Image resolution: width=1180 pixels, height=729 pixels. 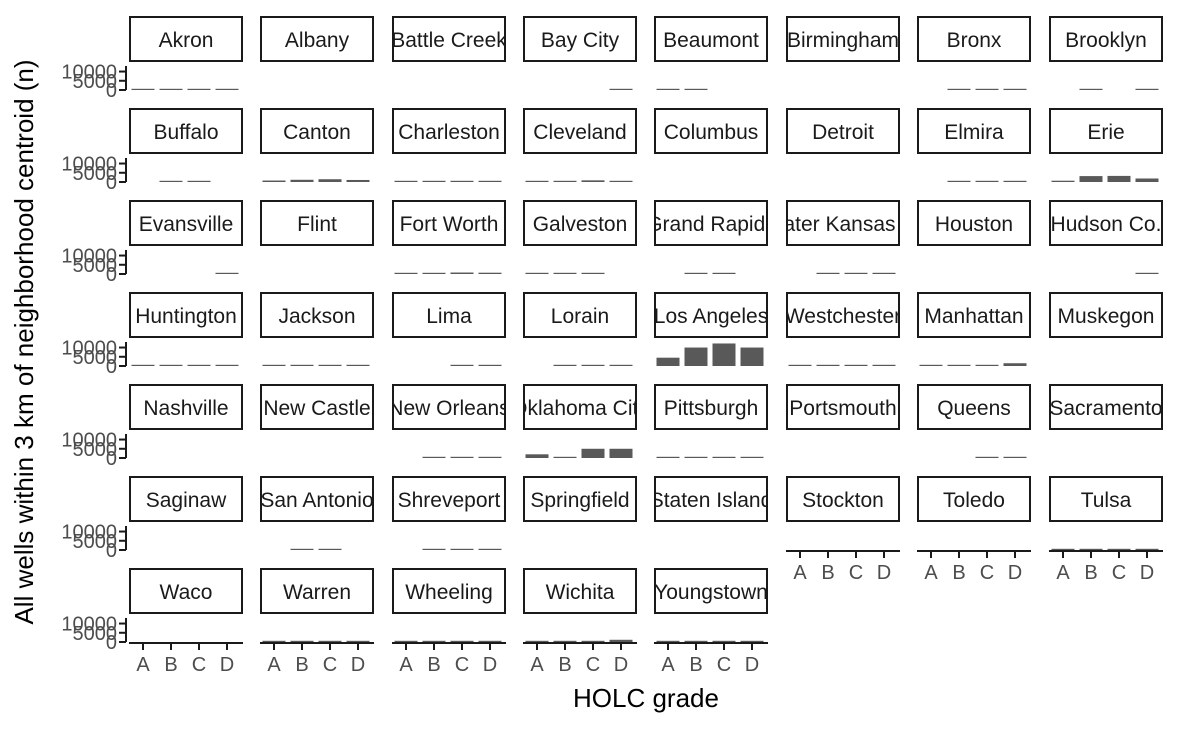 I want to click on strip-label: Birmingham, so click(x=843, y=40).